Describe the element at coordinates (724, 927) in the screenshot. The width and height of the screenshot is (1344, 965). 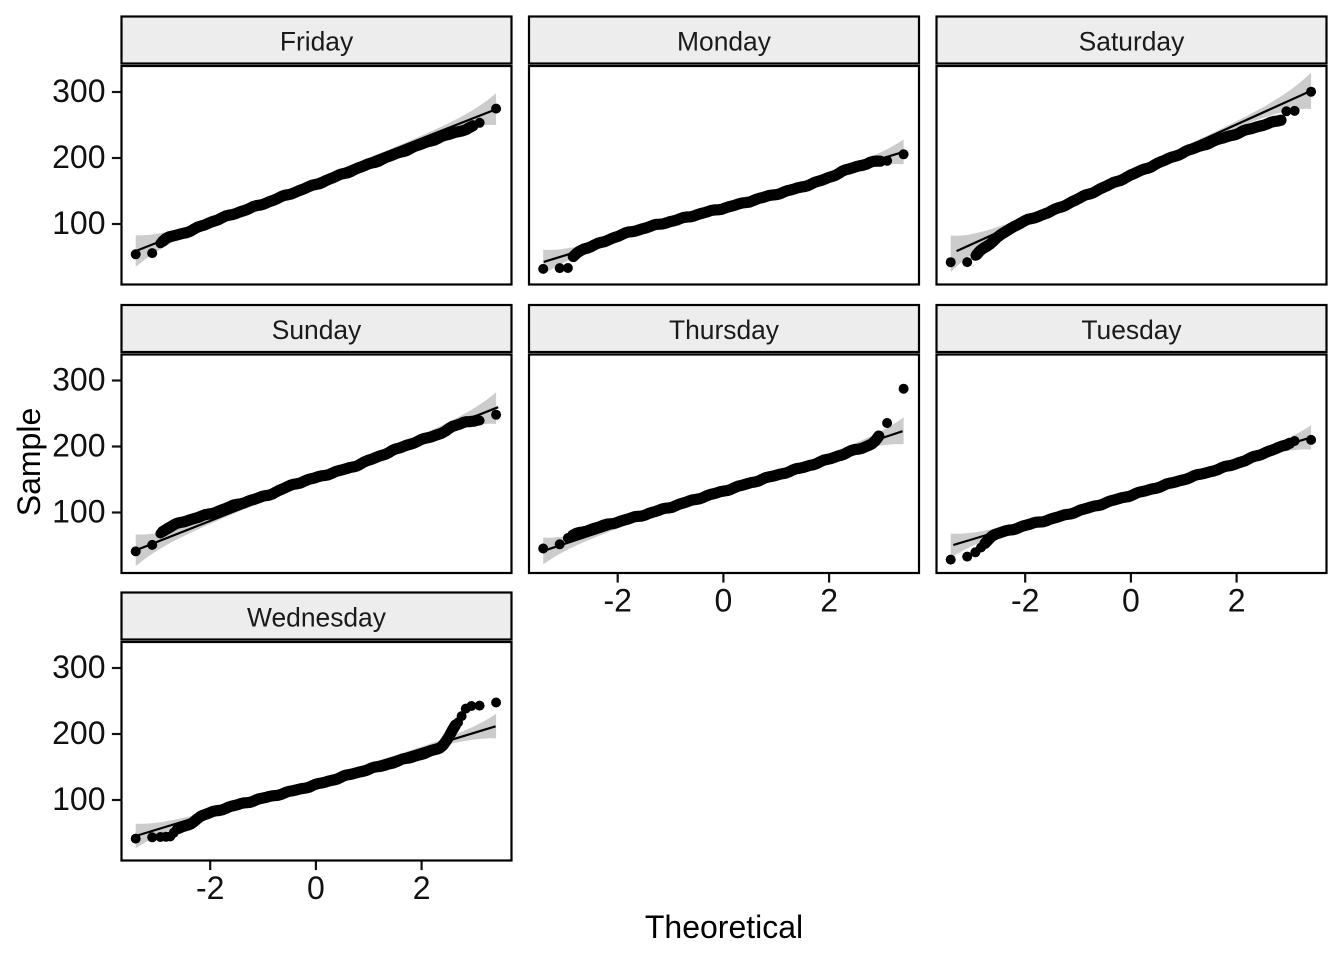
I see `svg-text: Theoretical` at that location.